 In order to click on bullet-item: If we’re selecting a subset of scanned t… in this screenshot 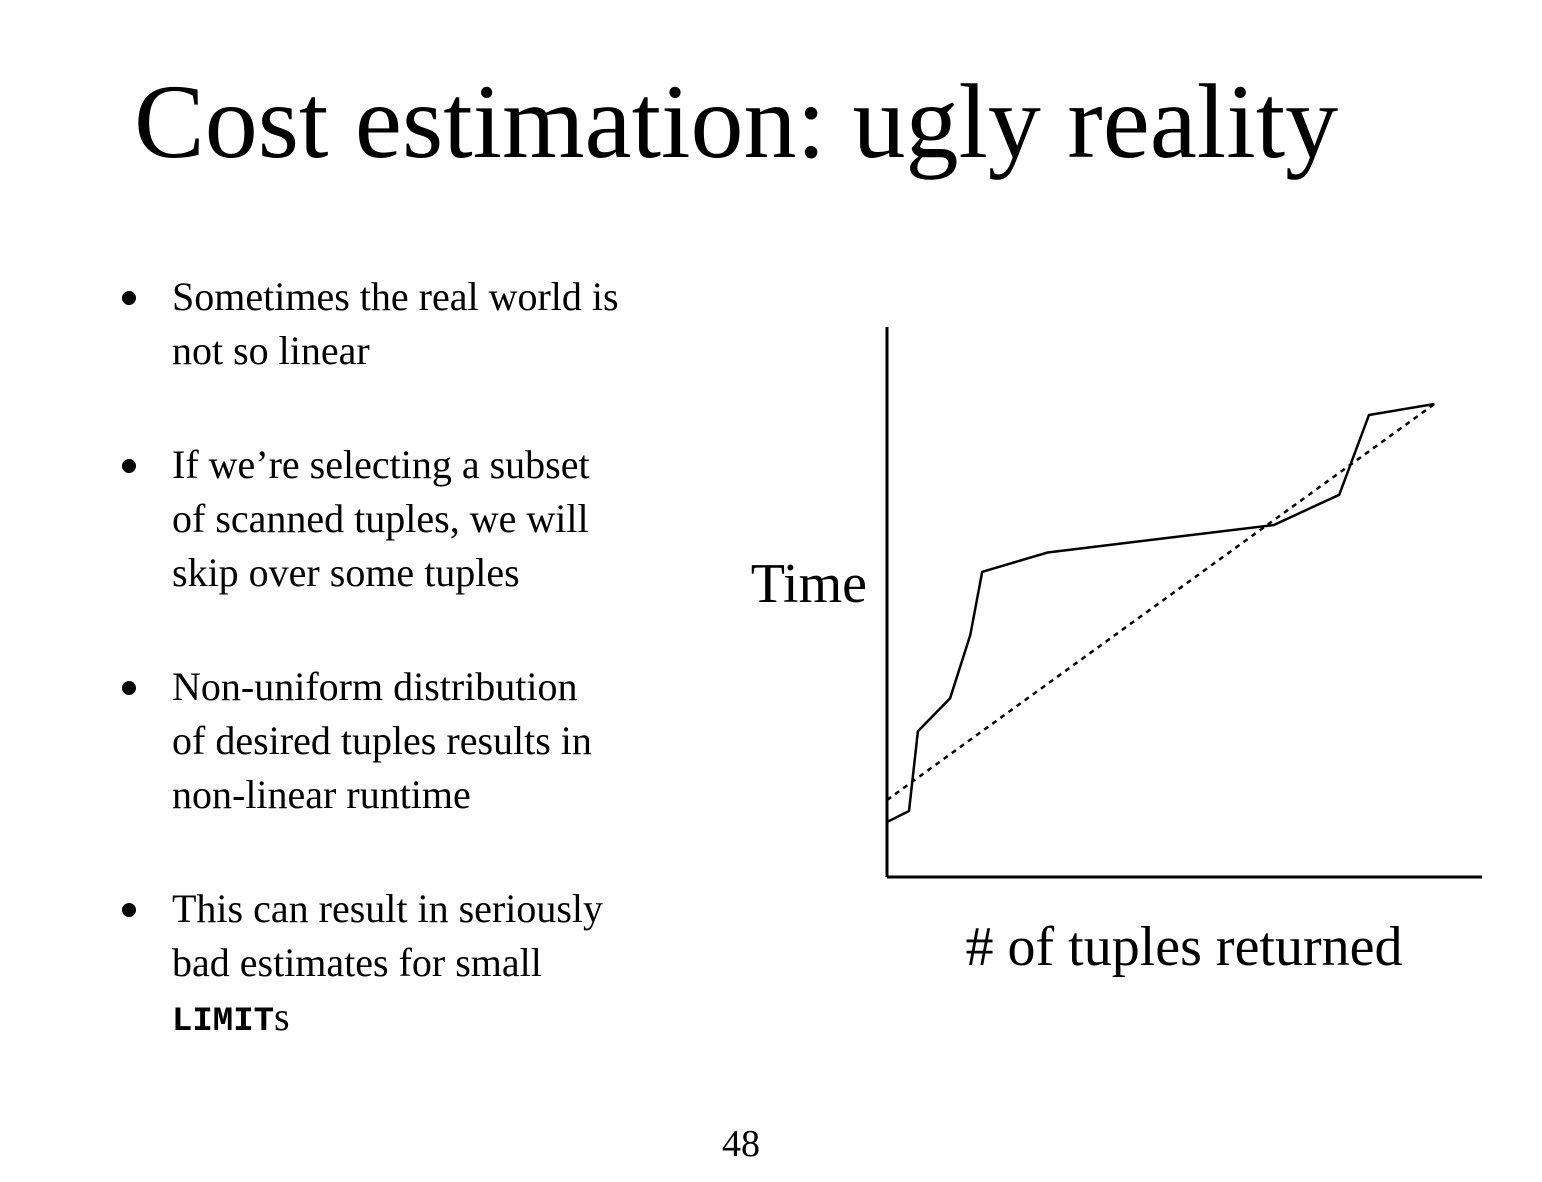, I will do `click(418, 519)`.